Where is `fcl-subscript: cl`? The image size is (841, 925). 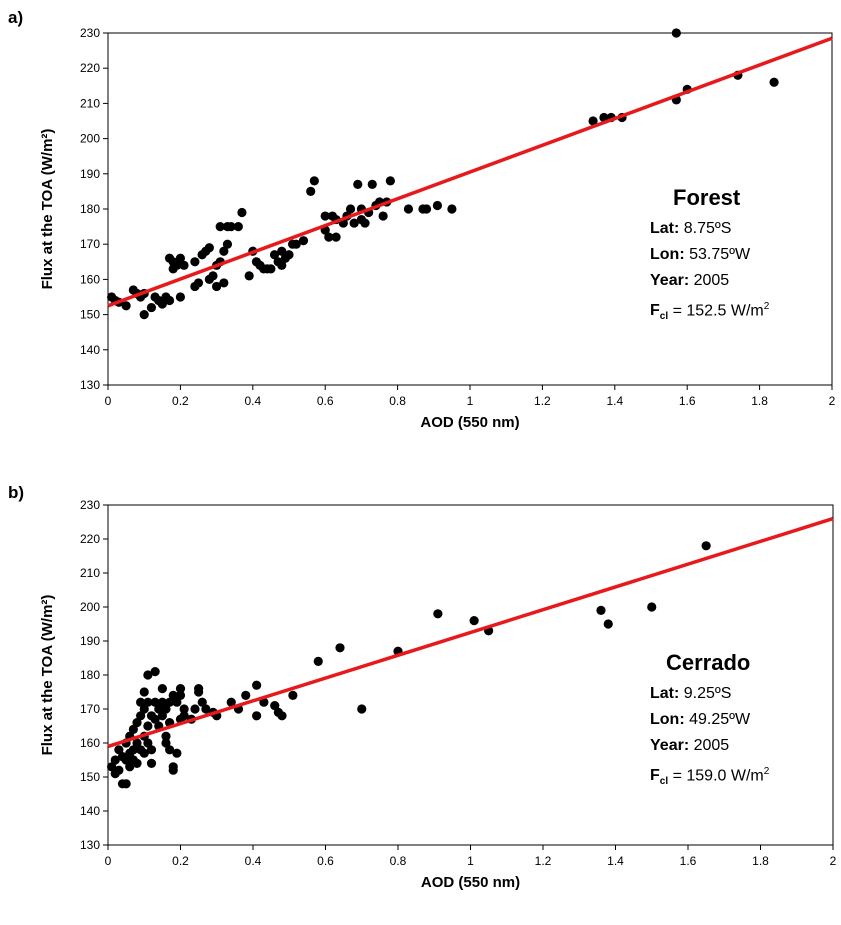 fcl-subscript: cl is located at coordinates (664, 317).